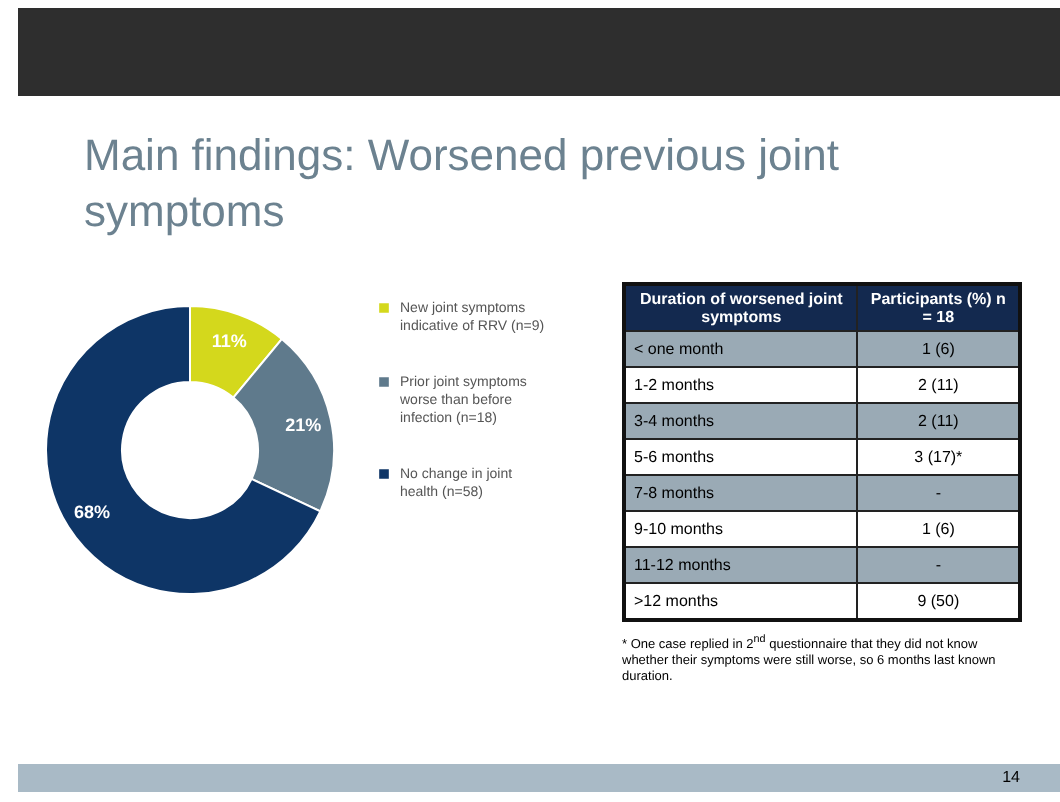 Image resolution: width=1060 pixels, height=802 pixels. I want to click on category-label: 7-8 months, so click(741, 493).